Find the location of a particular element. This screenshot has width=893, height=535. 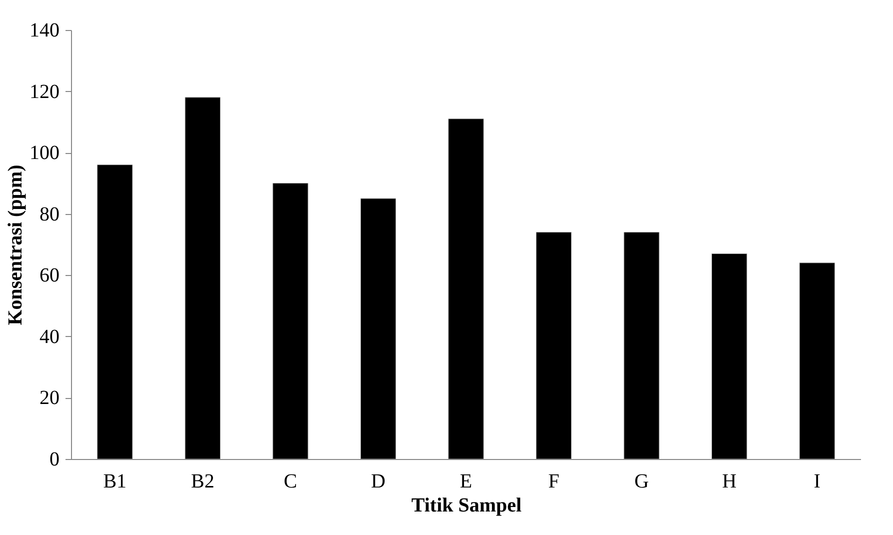

y-tick-label: 0 is located at coordinates (55, 459).